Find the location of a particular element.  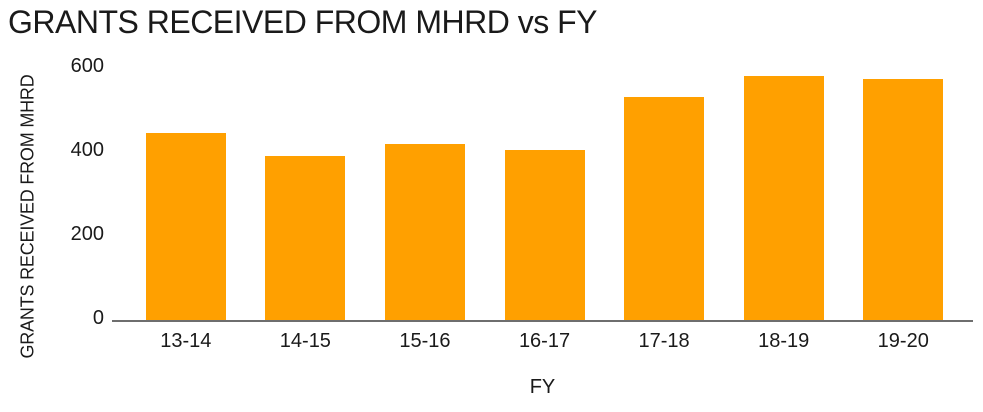

chart-title: GRANTS RECEIVED FROM MHRD vs FY is located at coordinates (302, 22).